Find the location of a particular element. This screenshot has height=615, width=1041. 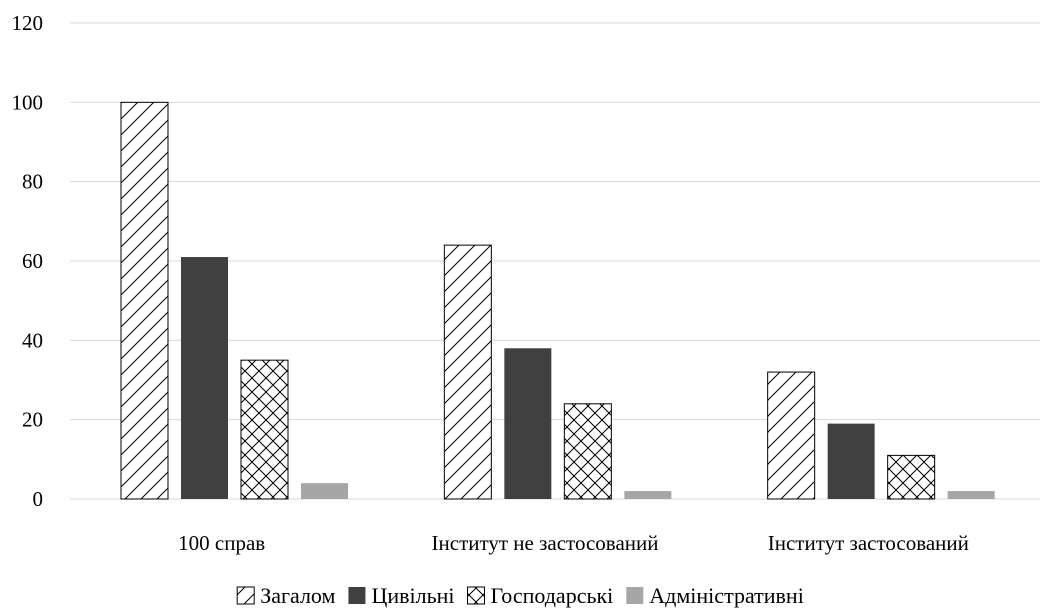

y-tick-label: 120 is located at coordinates (28, 23).